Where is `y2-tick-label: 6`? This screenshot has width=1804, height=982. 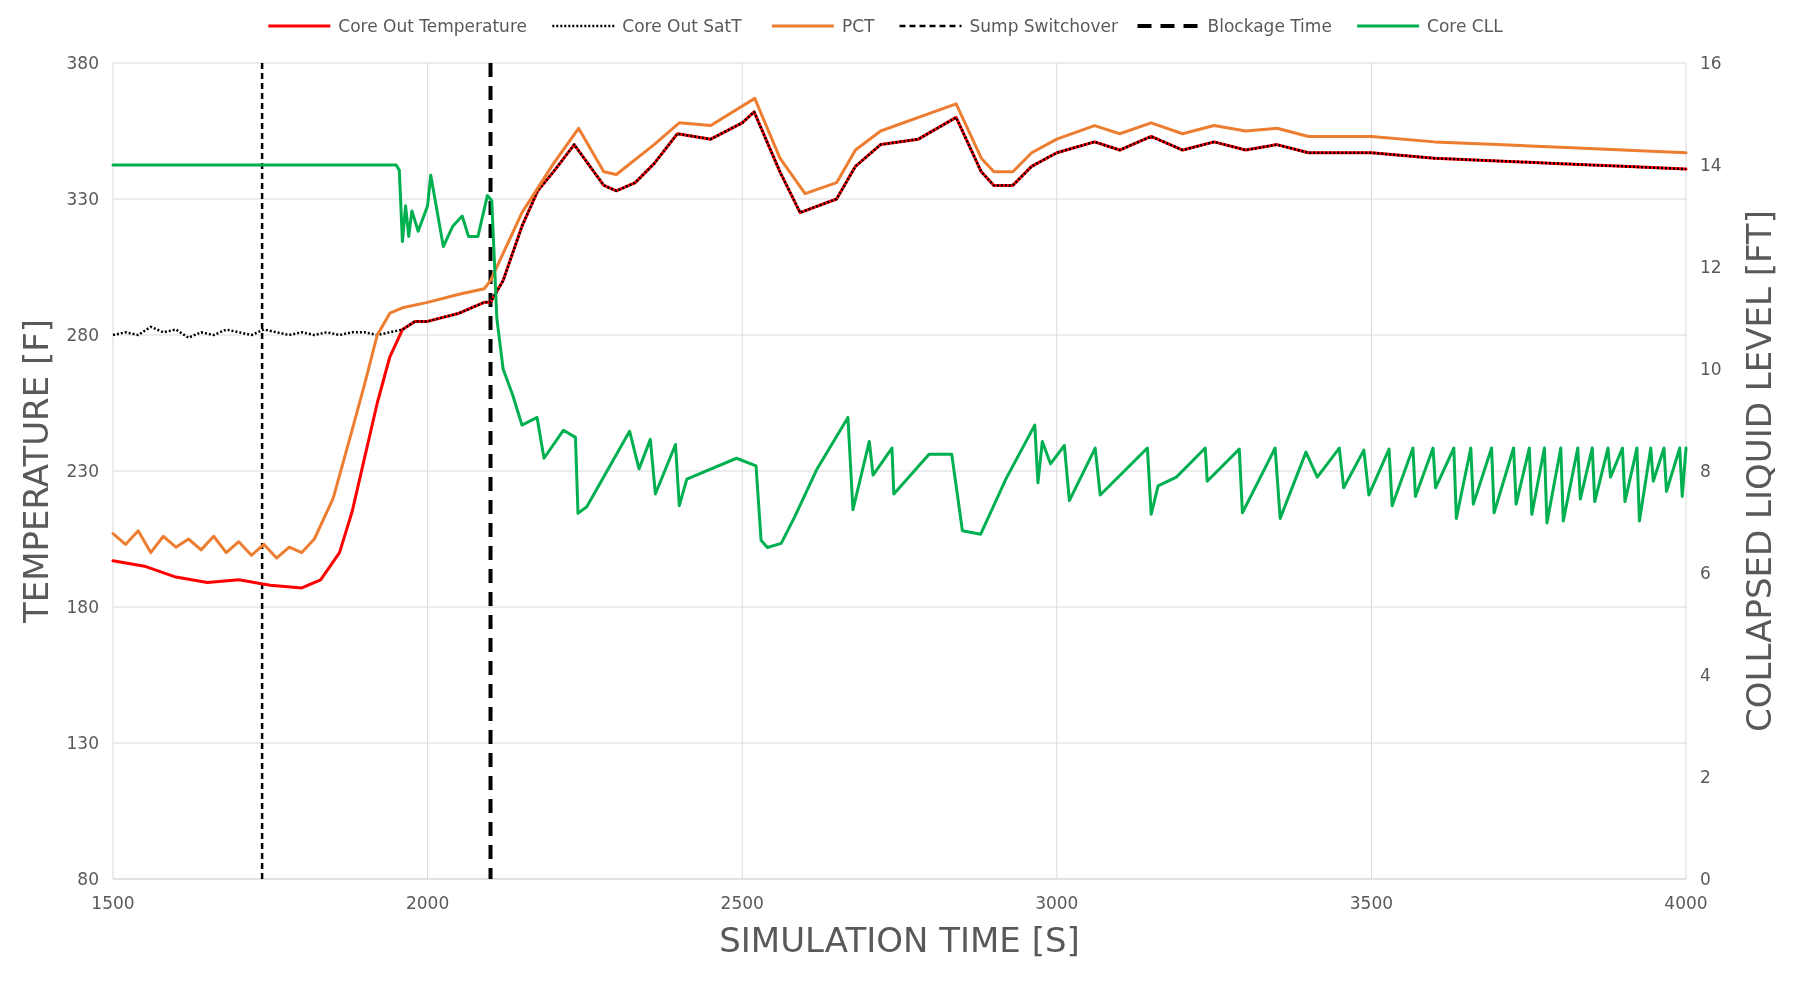 y2-tick-label: 6 is located at coordinates (1705, 573).